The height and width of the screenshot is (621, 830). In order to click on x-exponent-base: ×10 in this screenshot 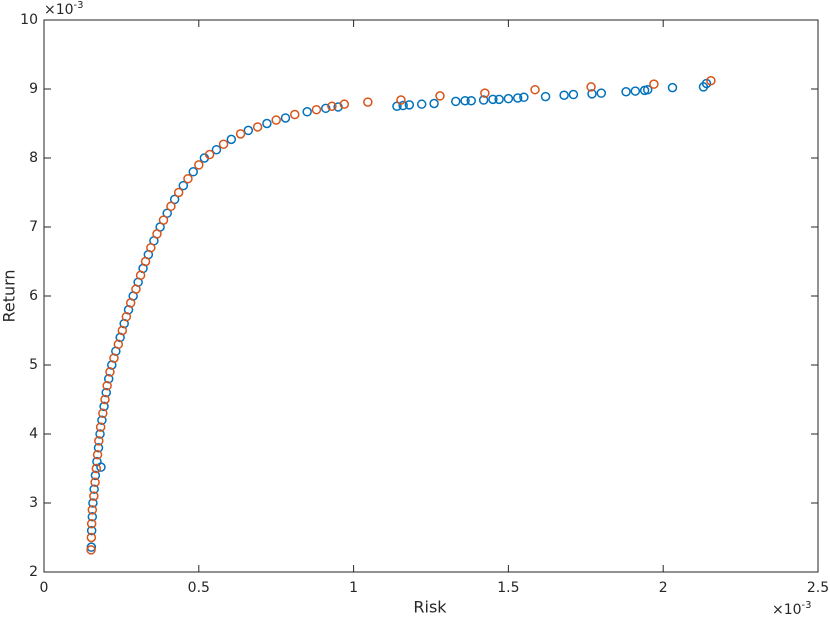, I will do `click(787, 610)`.